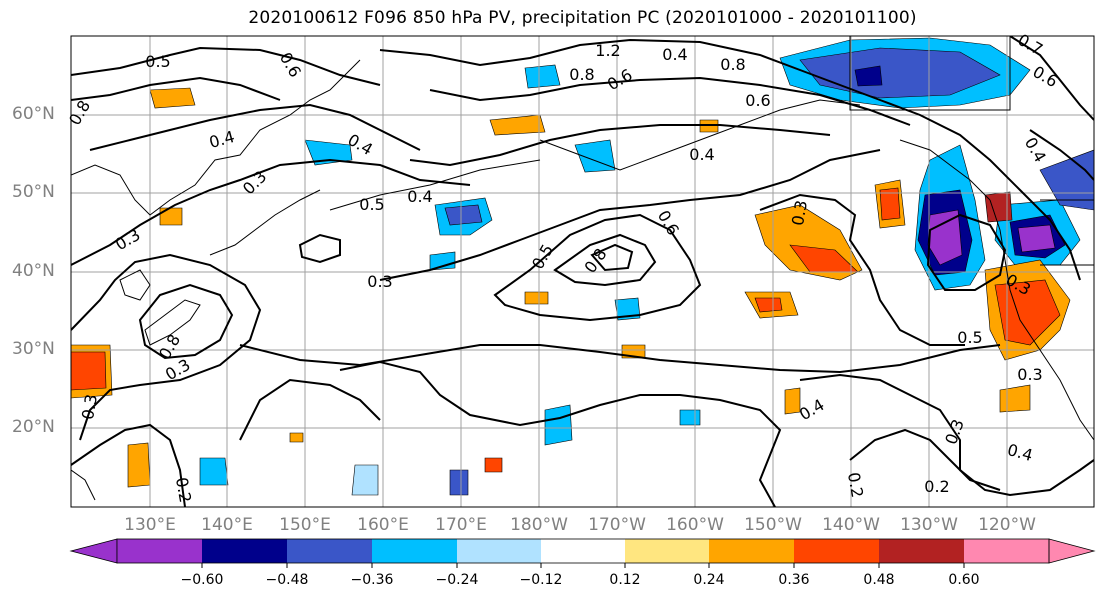 The height and width of the screenshot is (601, 1105). I want to click on lon-label: 170°E, so click(461, 525).